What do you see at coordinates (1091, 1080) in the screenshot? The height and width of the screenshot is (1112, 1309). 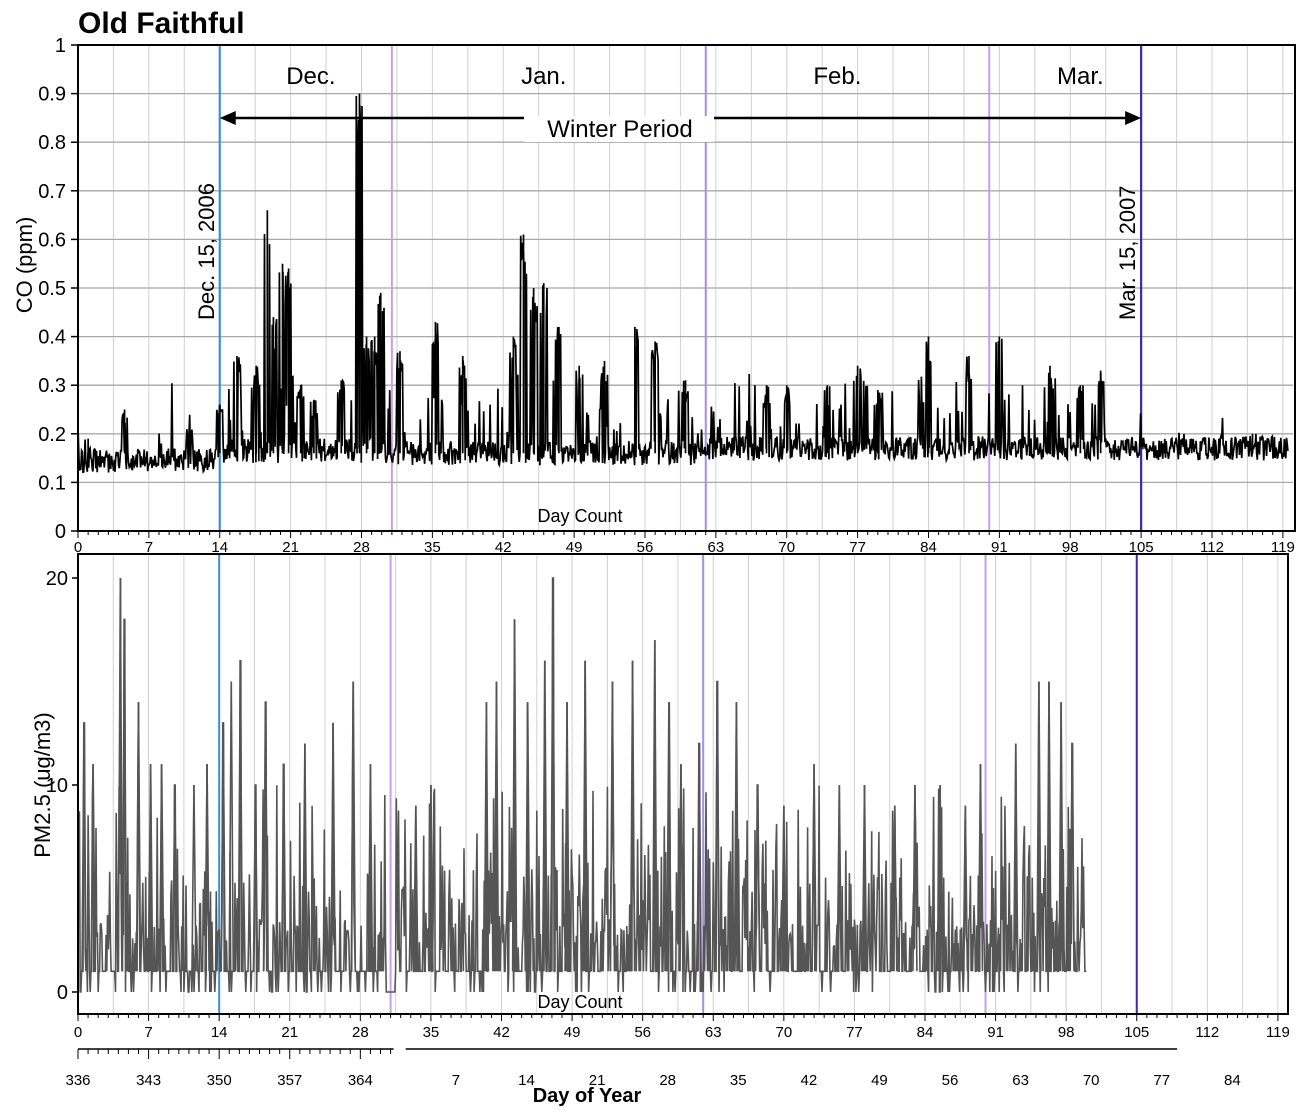 I see `doy-tick-label: 70` at bounding box center [1091, 1080].